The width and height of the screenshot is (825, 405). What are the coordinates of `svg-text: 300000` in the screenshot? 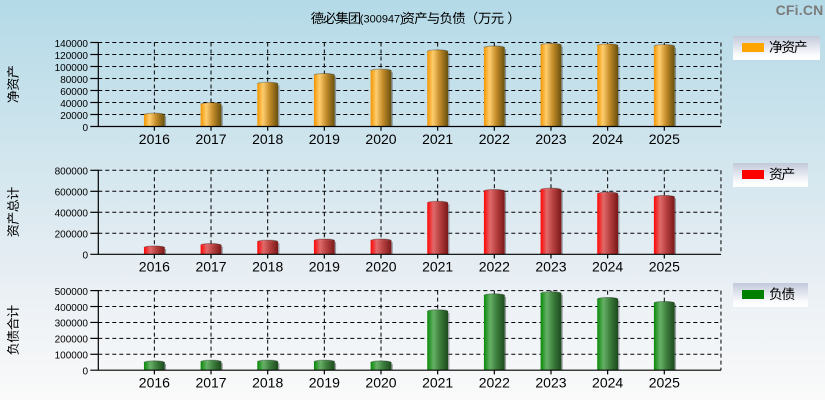 It's located at (72, 324).